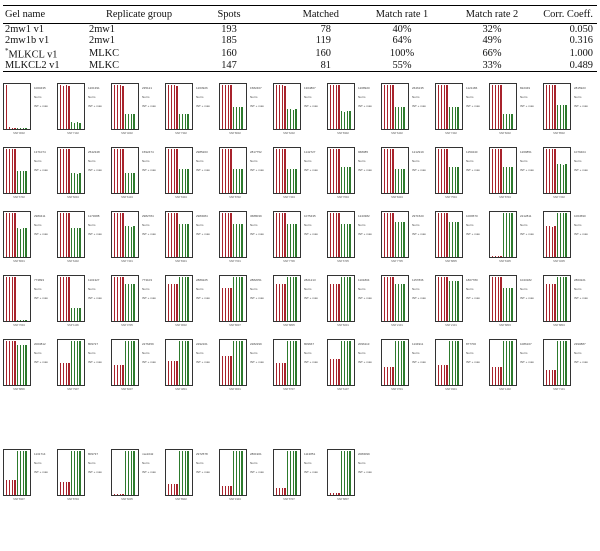 This screenshot has height=551, width=600. What do you see at coordinates (256, 454) in the screenshot?
I see `spot-id-label: 2861901` at bounding box center [256, 454].